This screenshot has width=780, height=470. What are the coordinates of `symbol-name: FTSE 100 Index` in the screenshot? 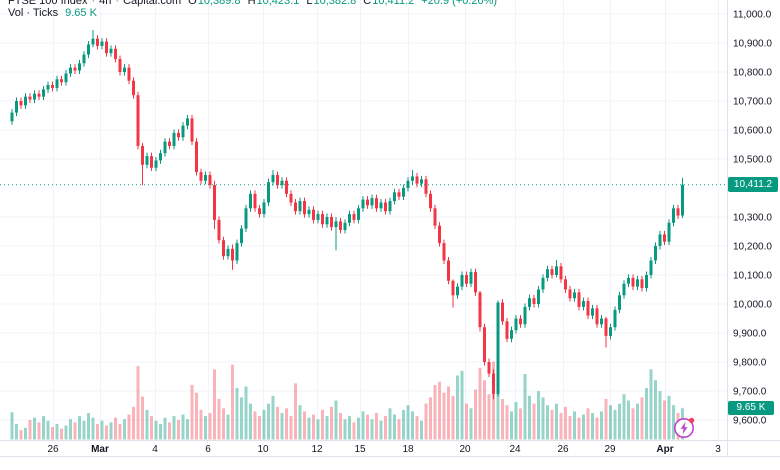 It's located at (48, 3).